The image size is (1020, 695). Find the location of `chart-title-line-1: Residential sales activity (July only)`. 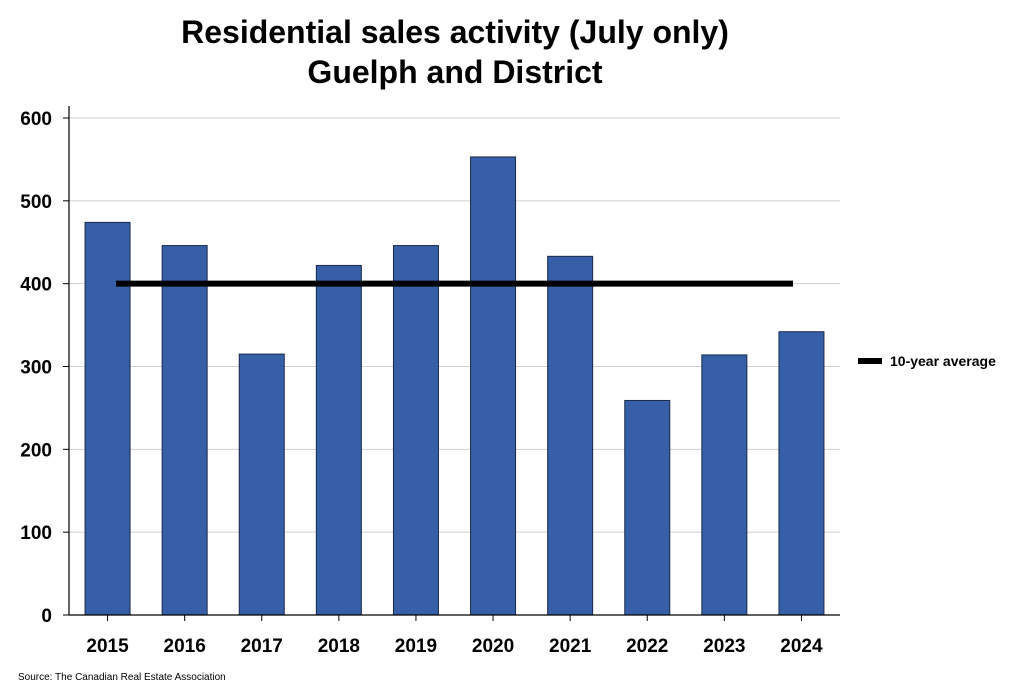

chart-title-line-1: Residential sales activity (July only) is located at coordinates (455, 32).